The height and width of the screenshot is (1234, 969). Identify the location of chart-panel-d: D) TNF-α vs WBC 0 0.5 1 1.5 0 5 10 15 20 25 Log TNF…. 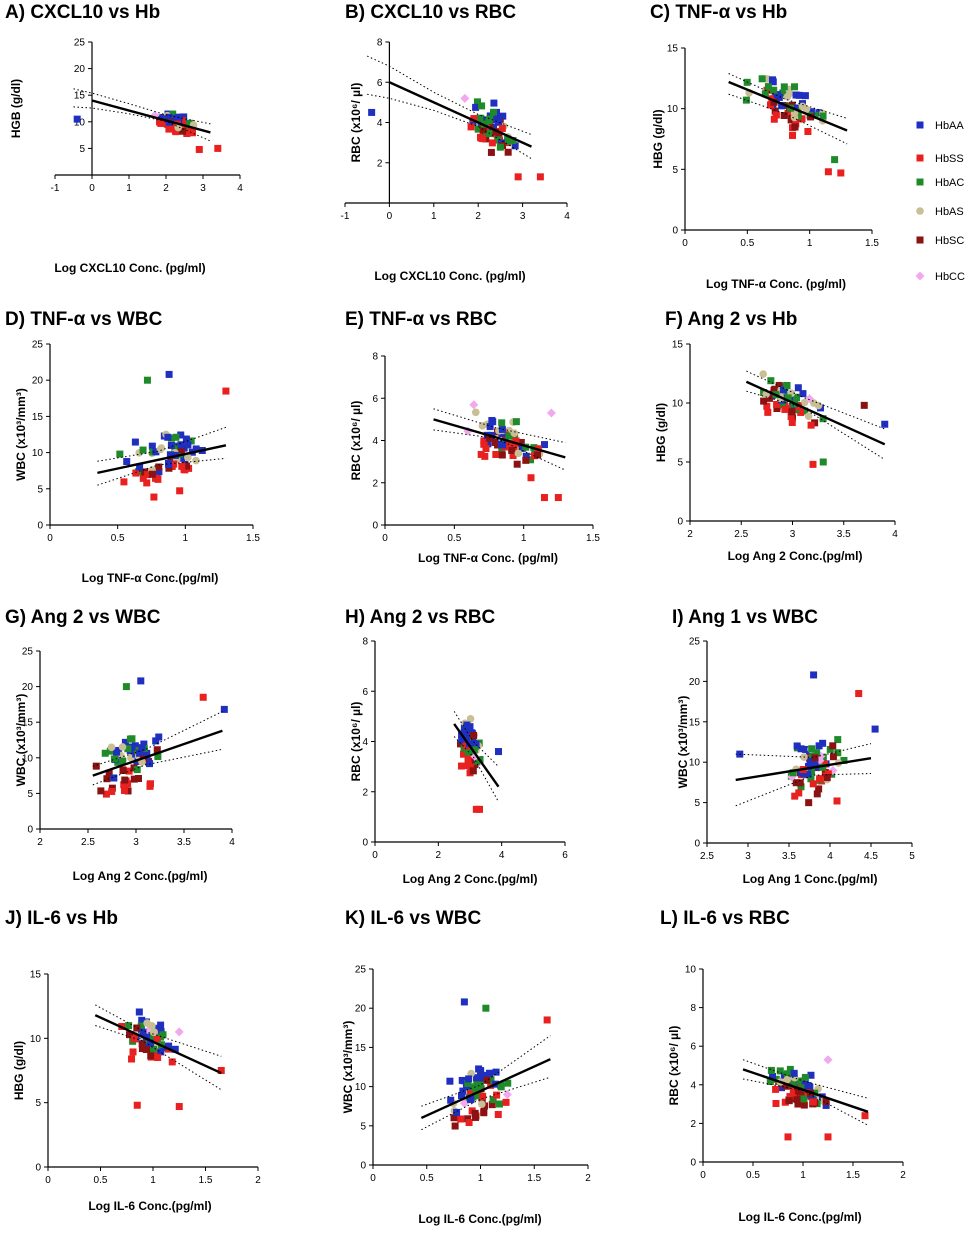
(132, 447).